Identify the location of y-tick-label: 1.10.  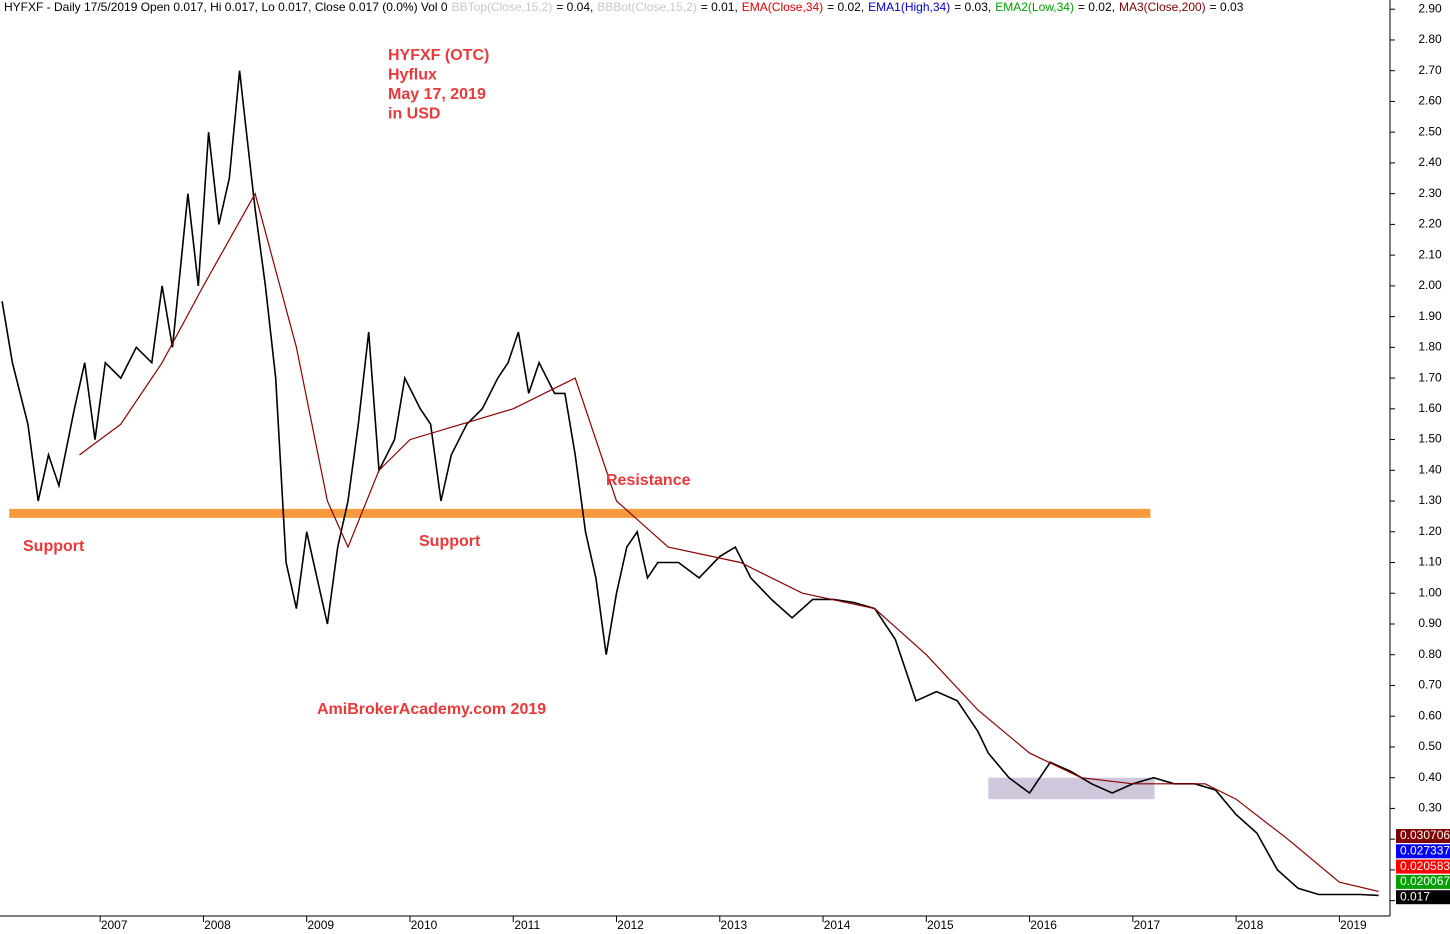
(1430, 562).